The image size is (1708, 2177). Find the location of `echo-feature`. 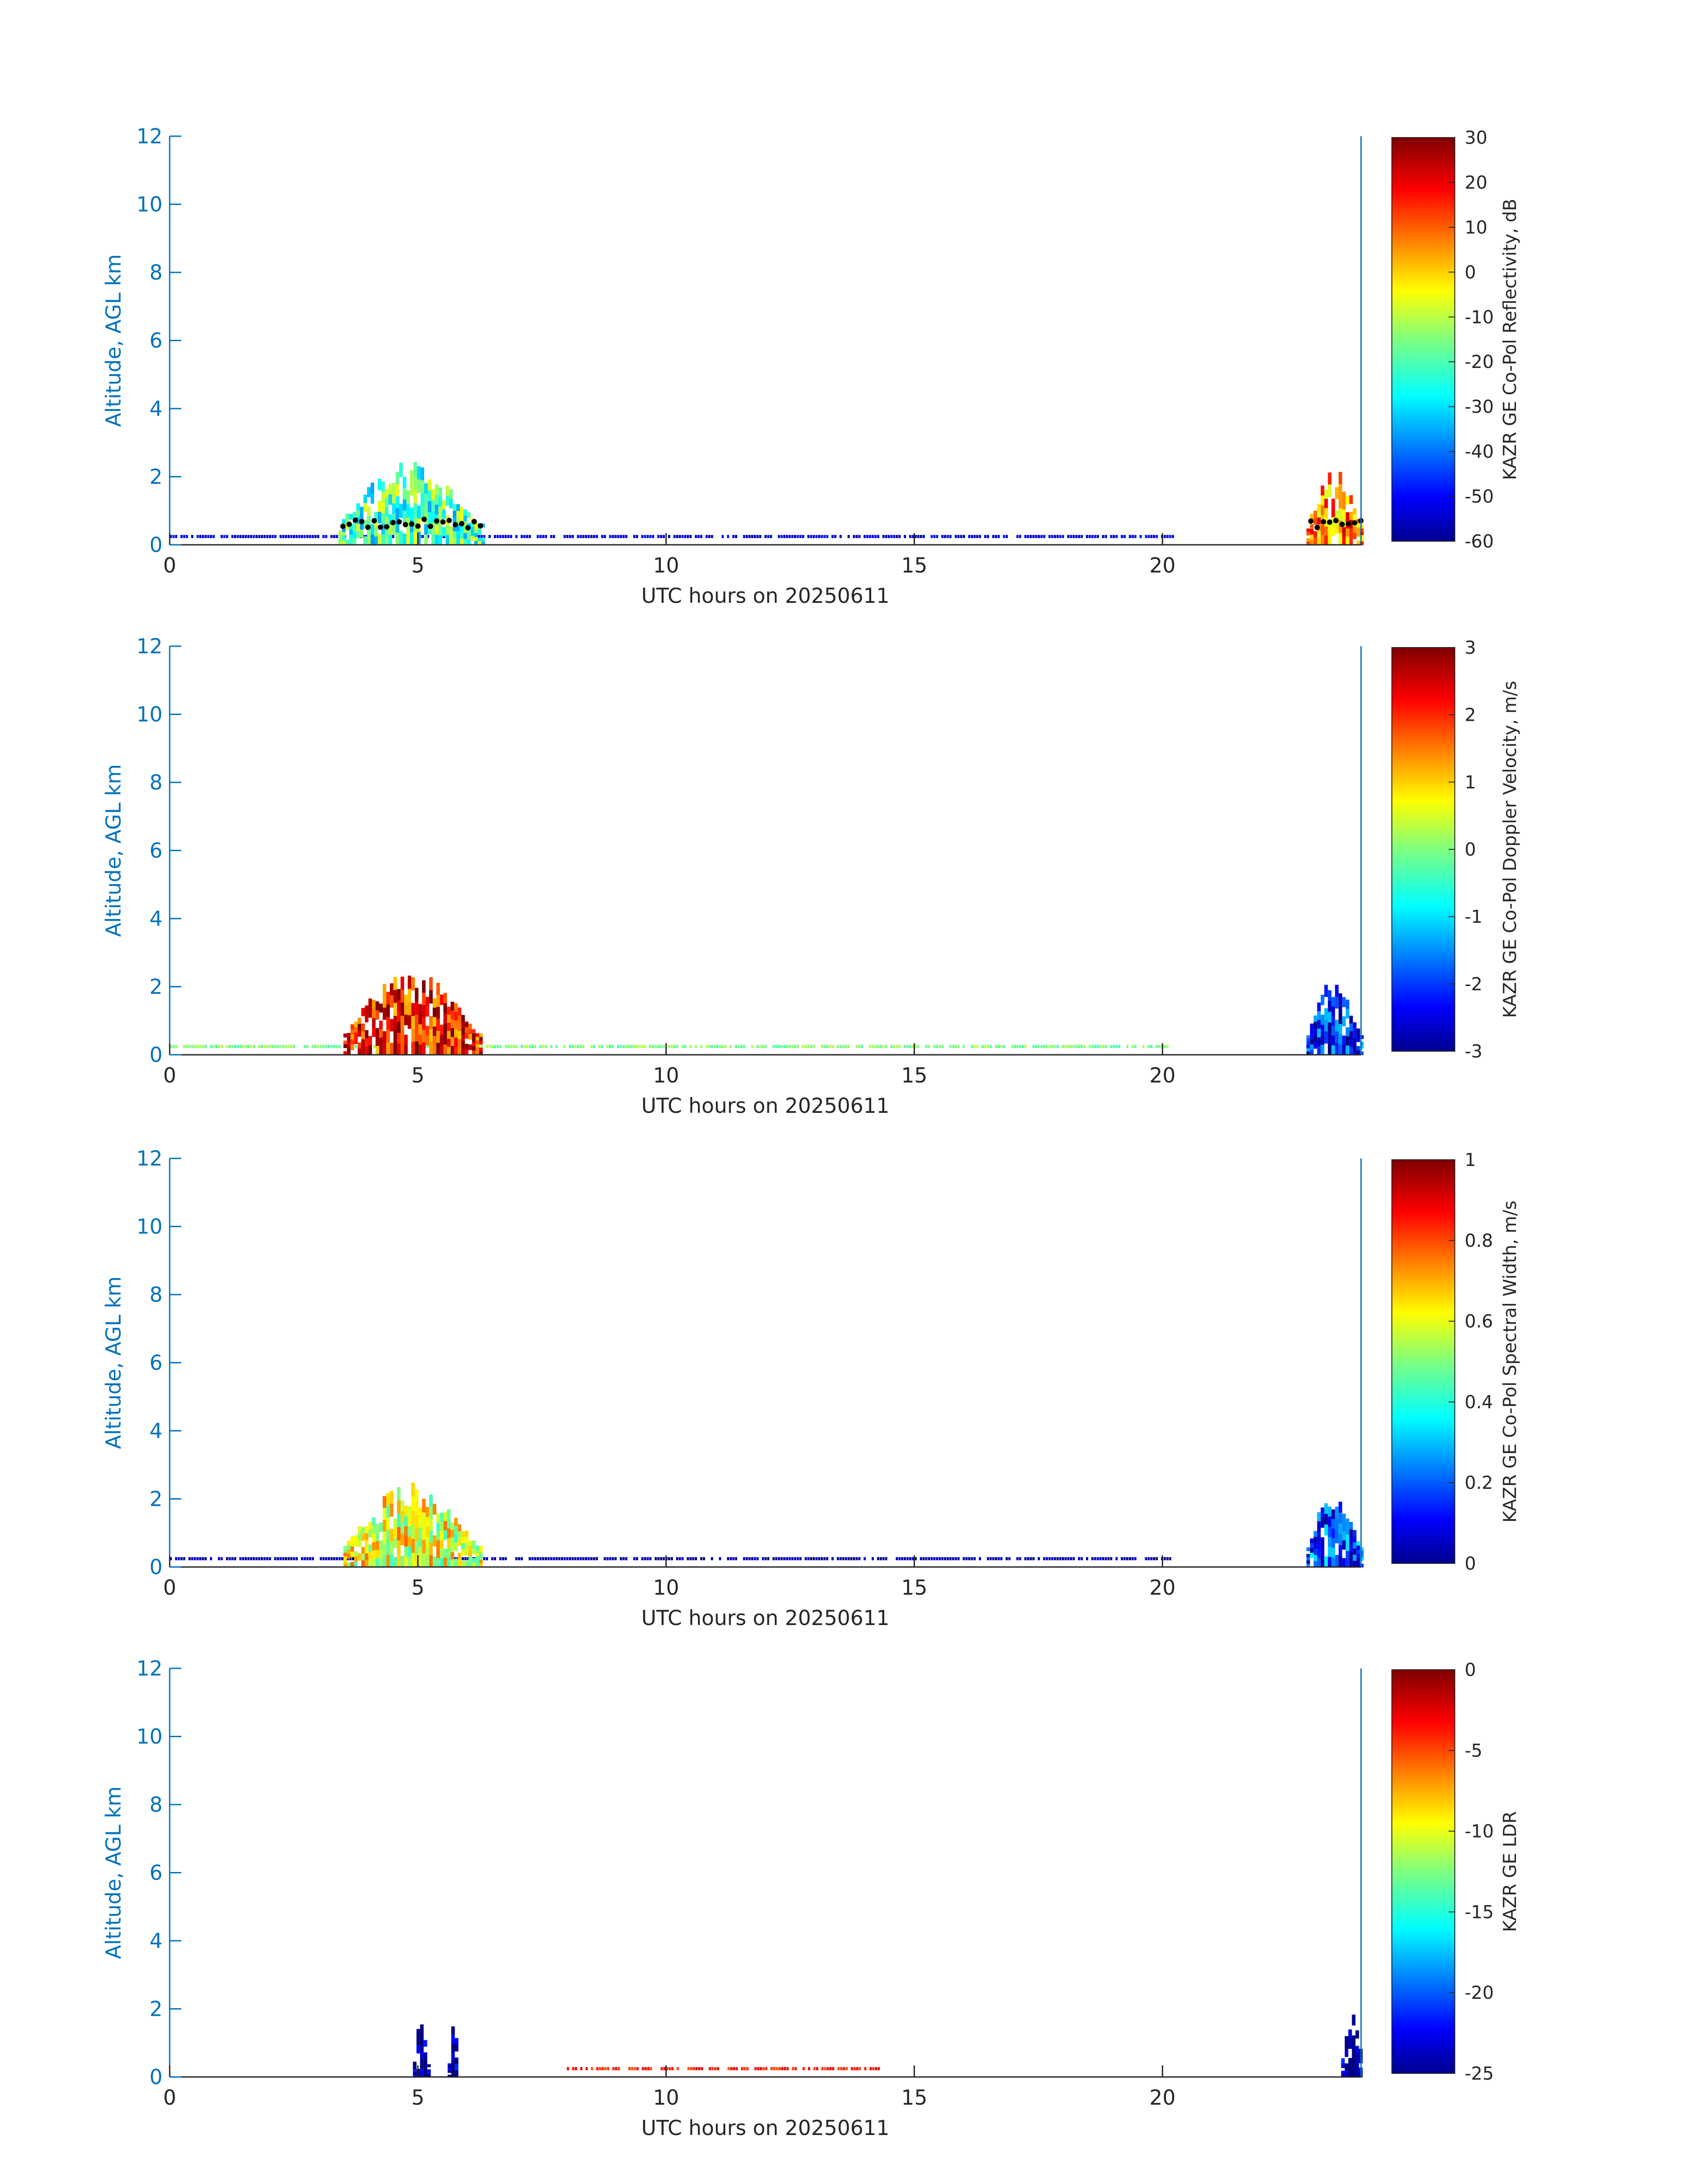

echo-feature is located at coordinates (413, 1524).